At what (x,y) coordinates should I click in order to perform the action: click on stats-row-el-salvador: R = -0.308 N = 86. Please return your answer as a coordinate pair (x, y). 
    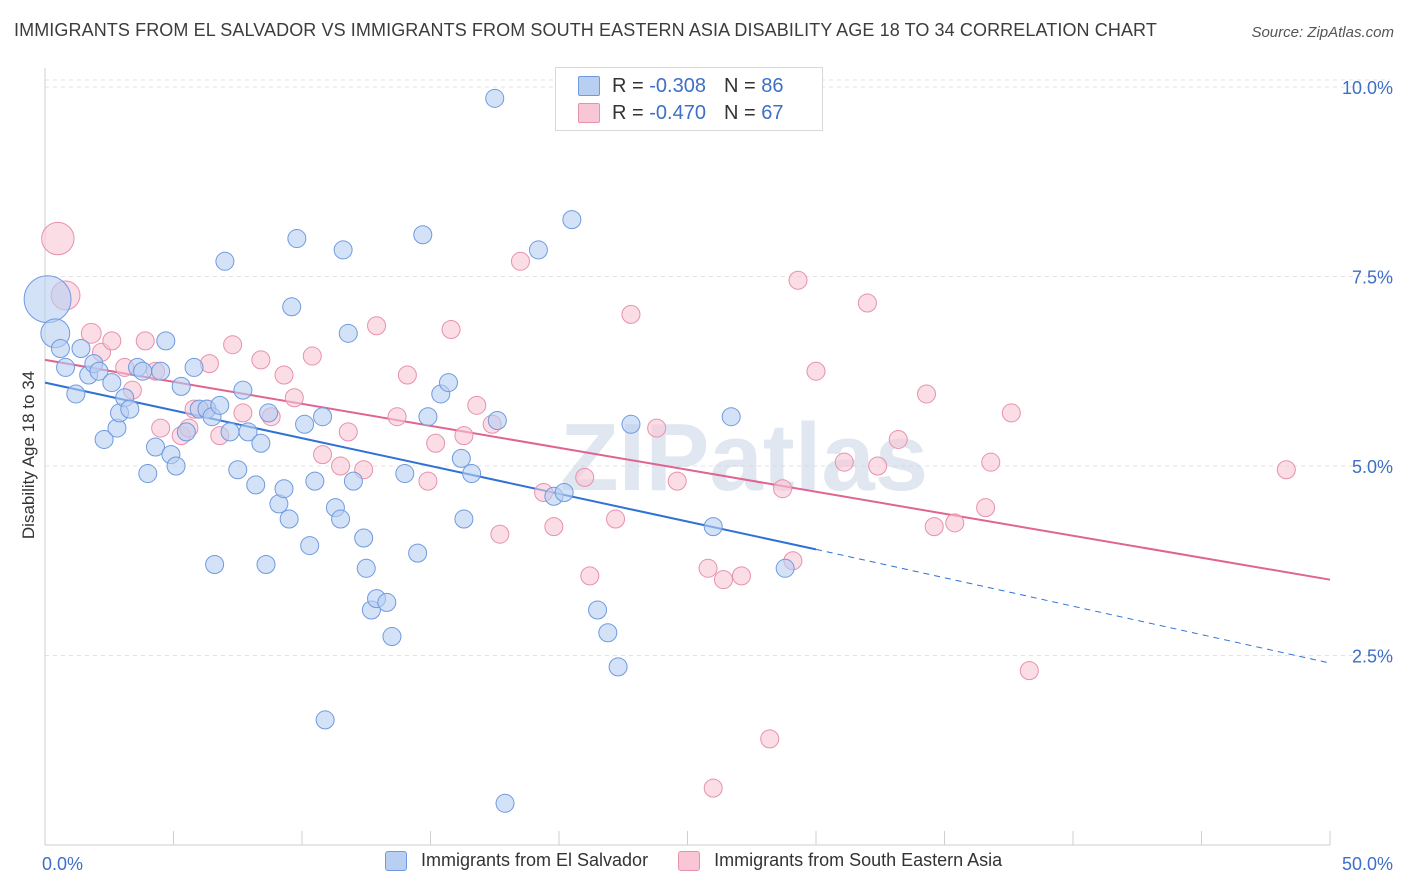
    Looking at the image, I should click on (680, 86).